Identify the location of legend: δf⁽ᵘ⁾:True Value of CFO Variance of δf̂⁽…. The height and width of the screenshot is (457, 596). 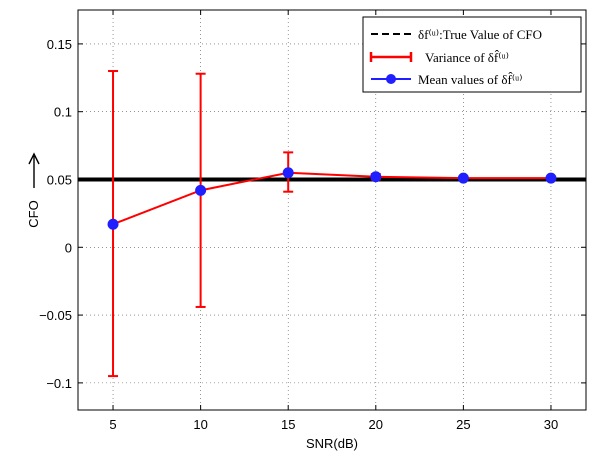
(472, 54).